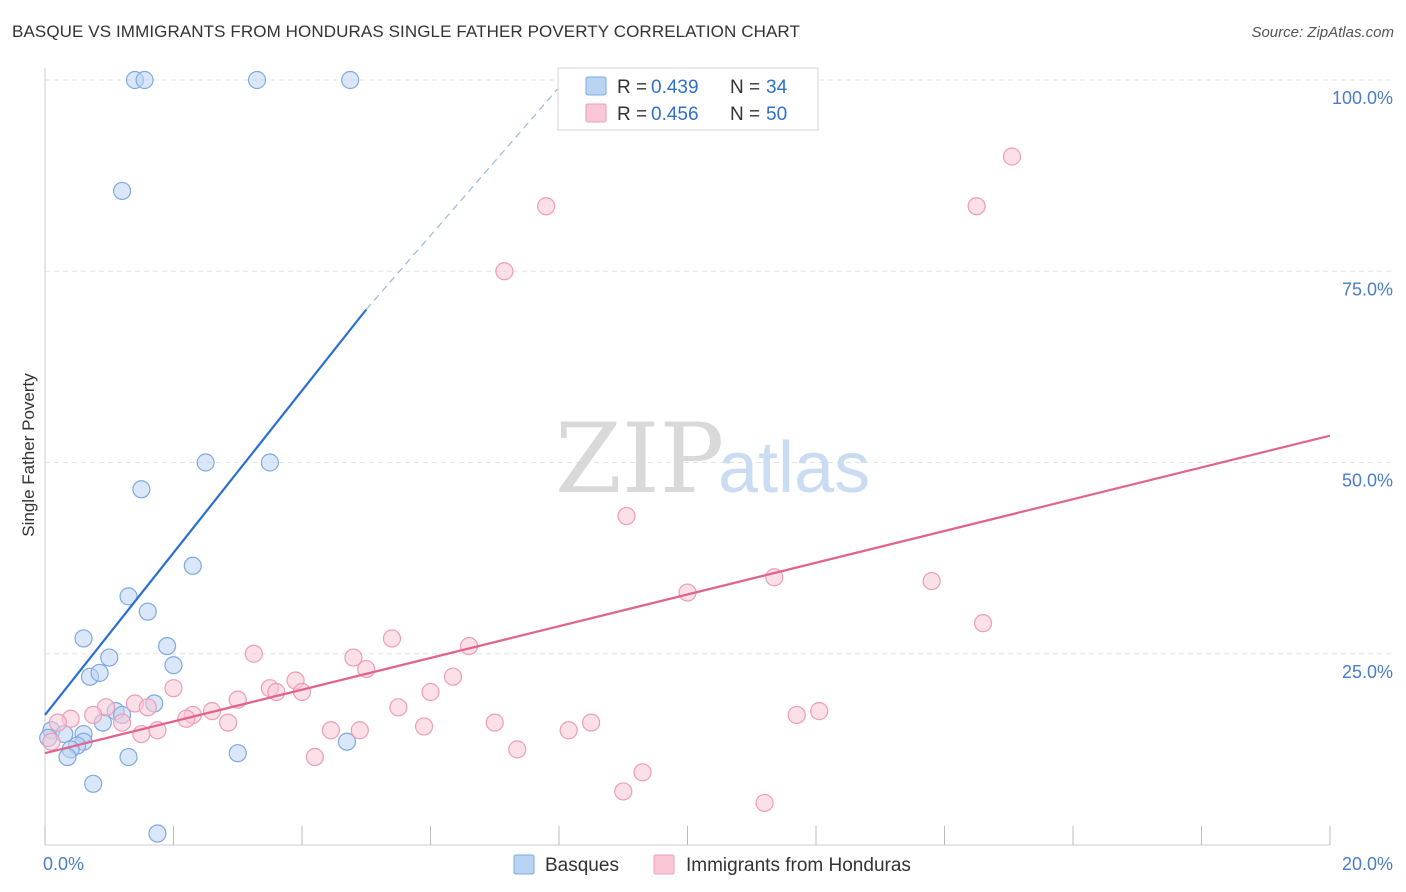 Image resolution: width=1406 pixels, height=892 pixels. I want to click on bottom-legend-basques: Basques, so click(582, 865).